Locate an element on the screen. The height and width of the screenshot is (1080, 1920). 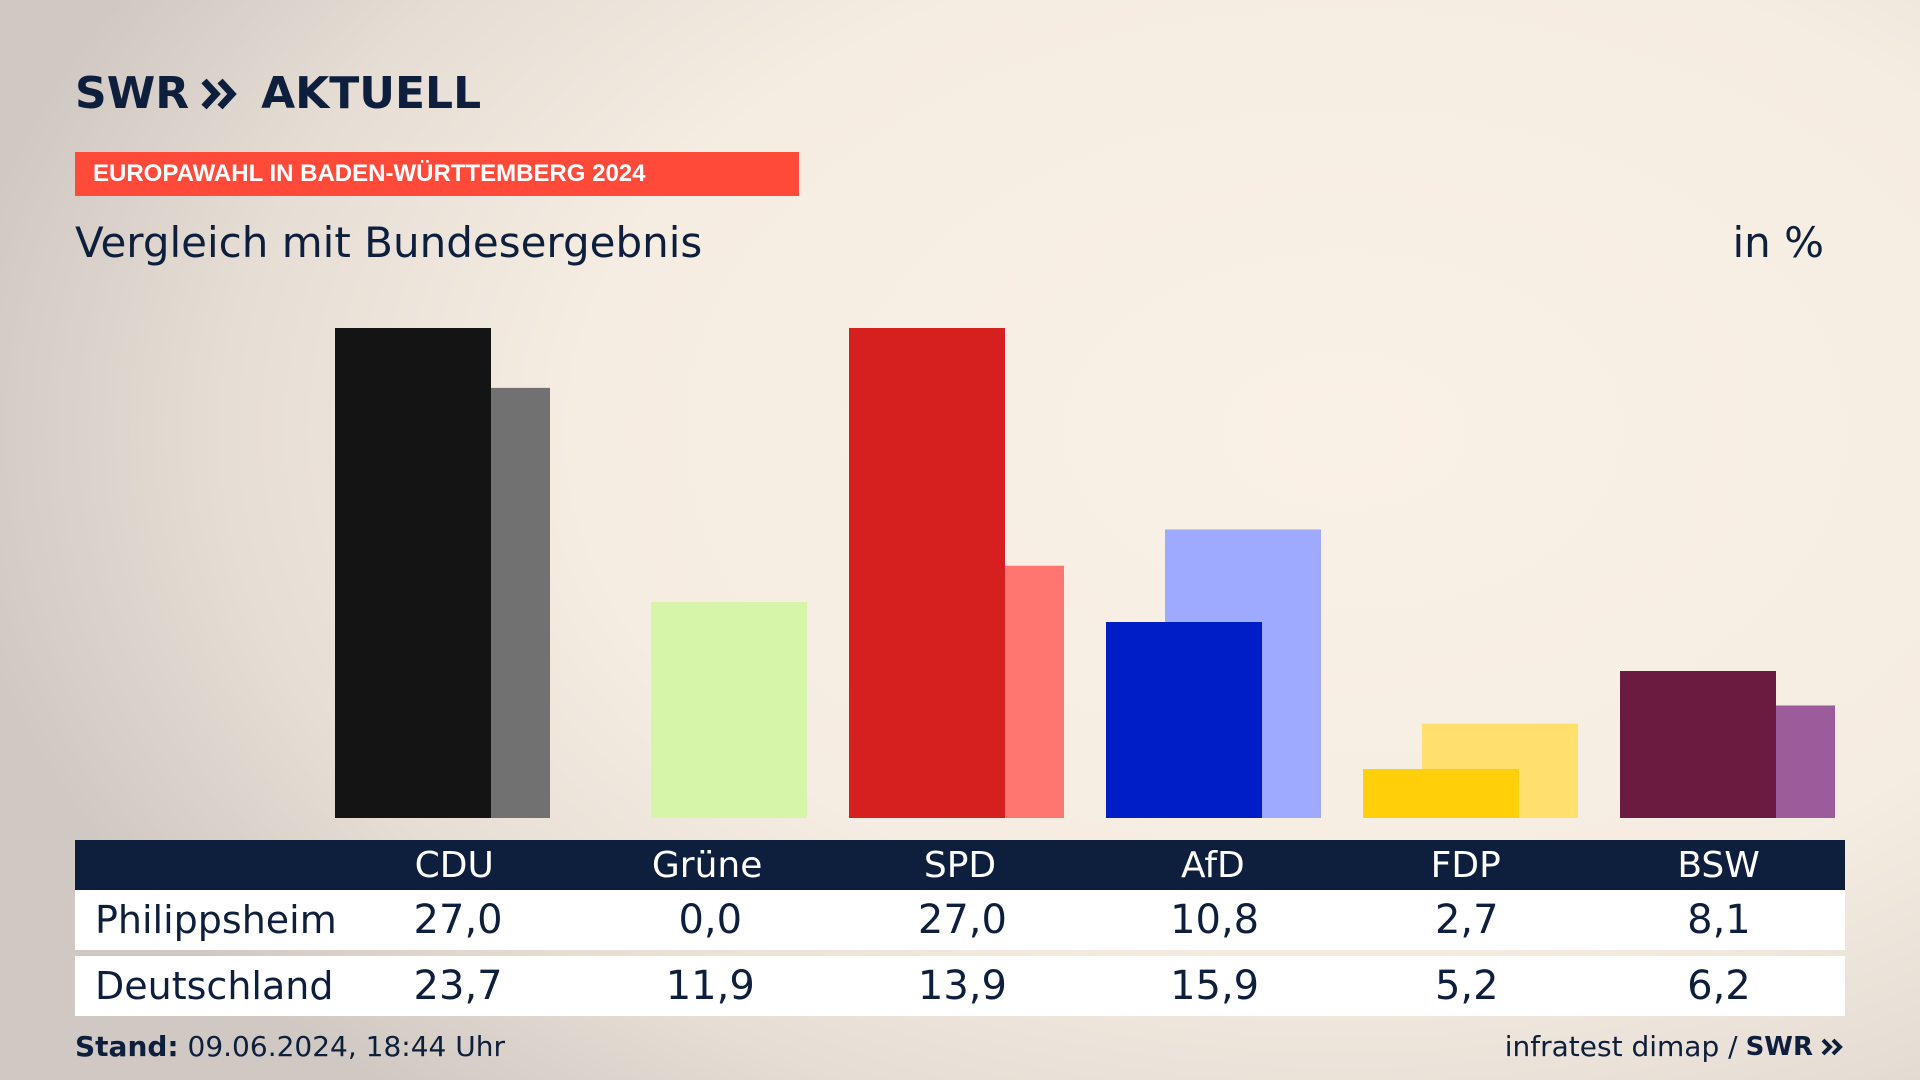
swr-small-logo-text: SWR is located at coordinates (1779, 1046).